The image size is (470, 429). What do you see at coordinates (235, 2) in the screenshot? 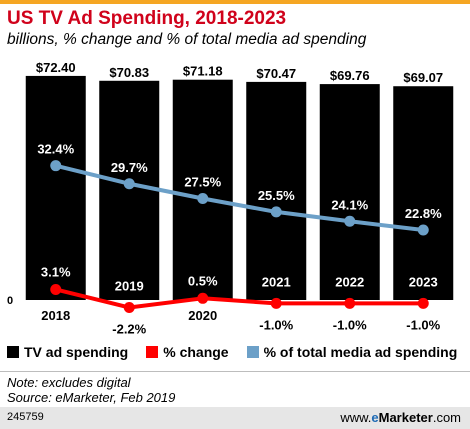
I see `top-accent-bar` at bounding box center [235, 2].